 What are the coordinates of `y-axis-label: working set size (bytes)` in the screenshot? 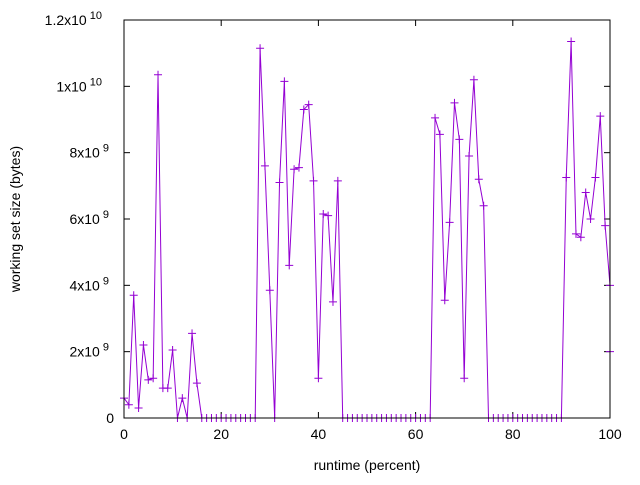 It's located at (15, 219).